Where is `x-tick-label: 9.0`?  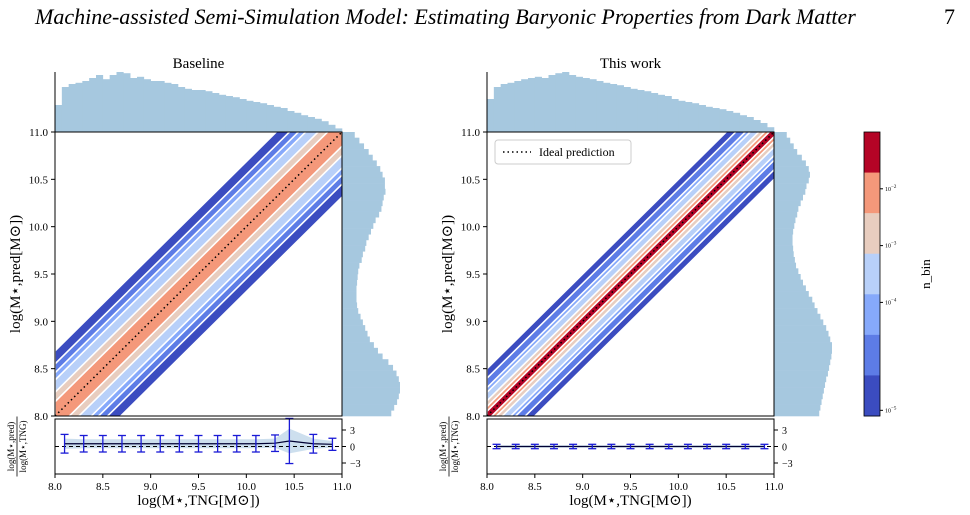 x-tick-label: 9.0 is located at coordinates (583, 487).